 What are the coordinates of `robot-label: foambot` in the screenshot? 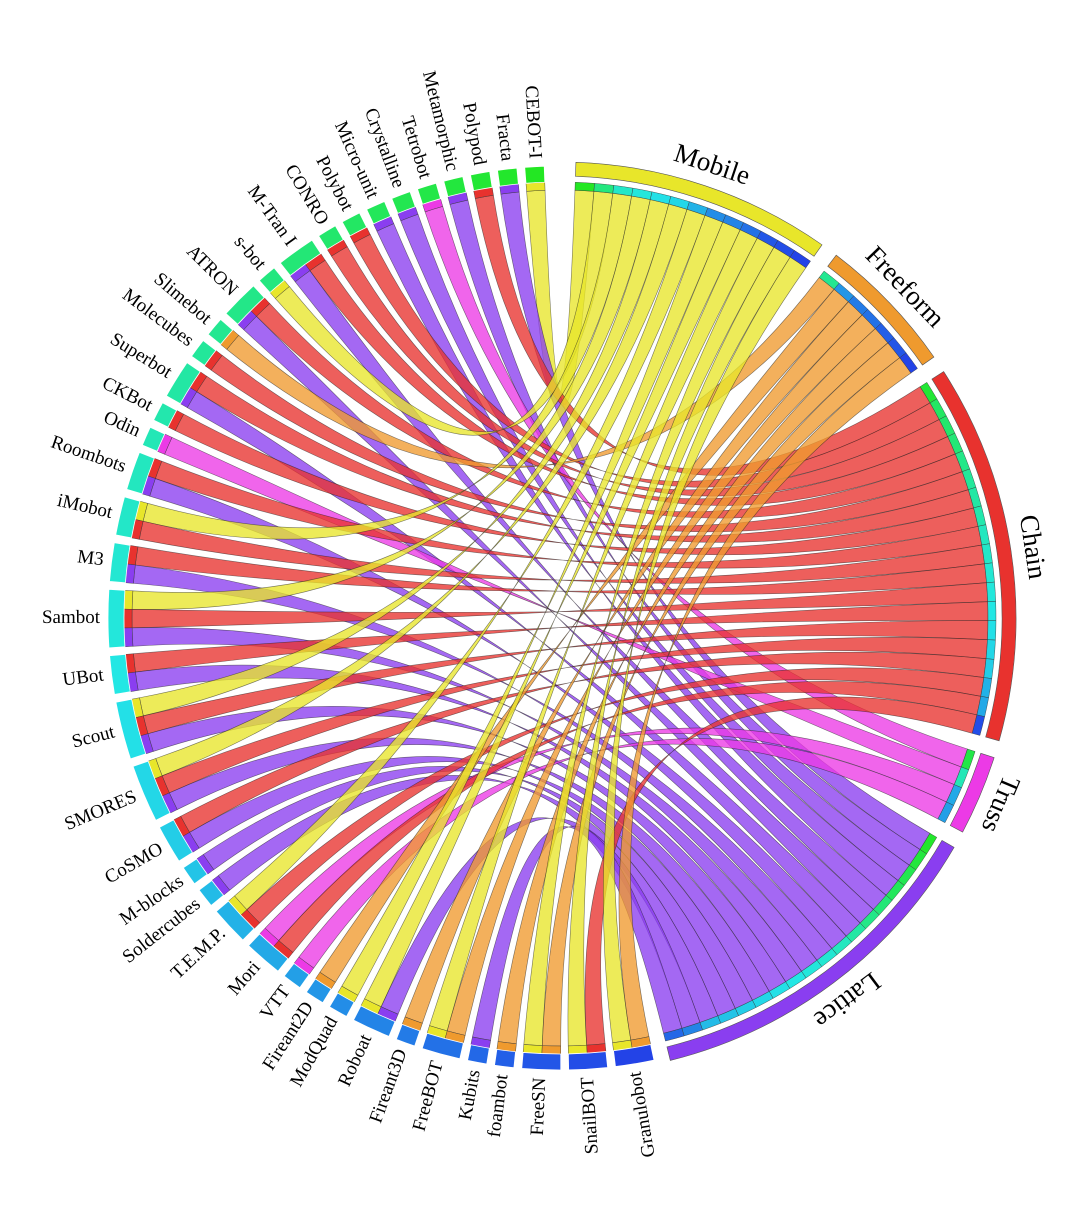 It's located at (498, 1105).